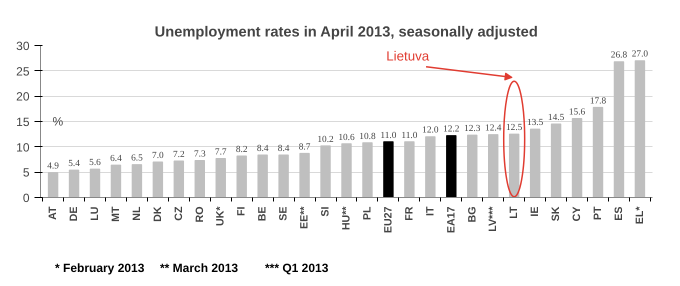  I want to click on data-label: 17.8, so click(598, 101).